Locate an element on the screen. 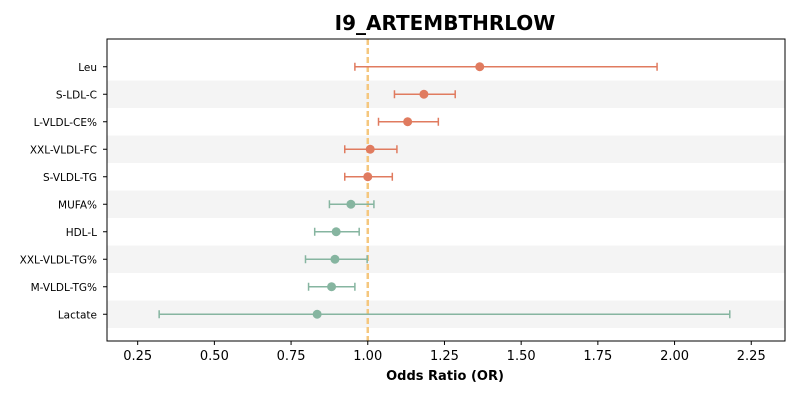 This screenshot has width=800, height=400. y-tick-label: S-VLDL-TG is located at coordinates (70, 178).